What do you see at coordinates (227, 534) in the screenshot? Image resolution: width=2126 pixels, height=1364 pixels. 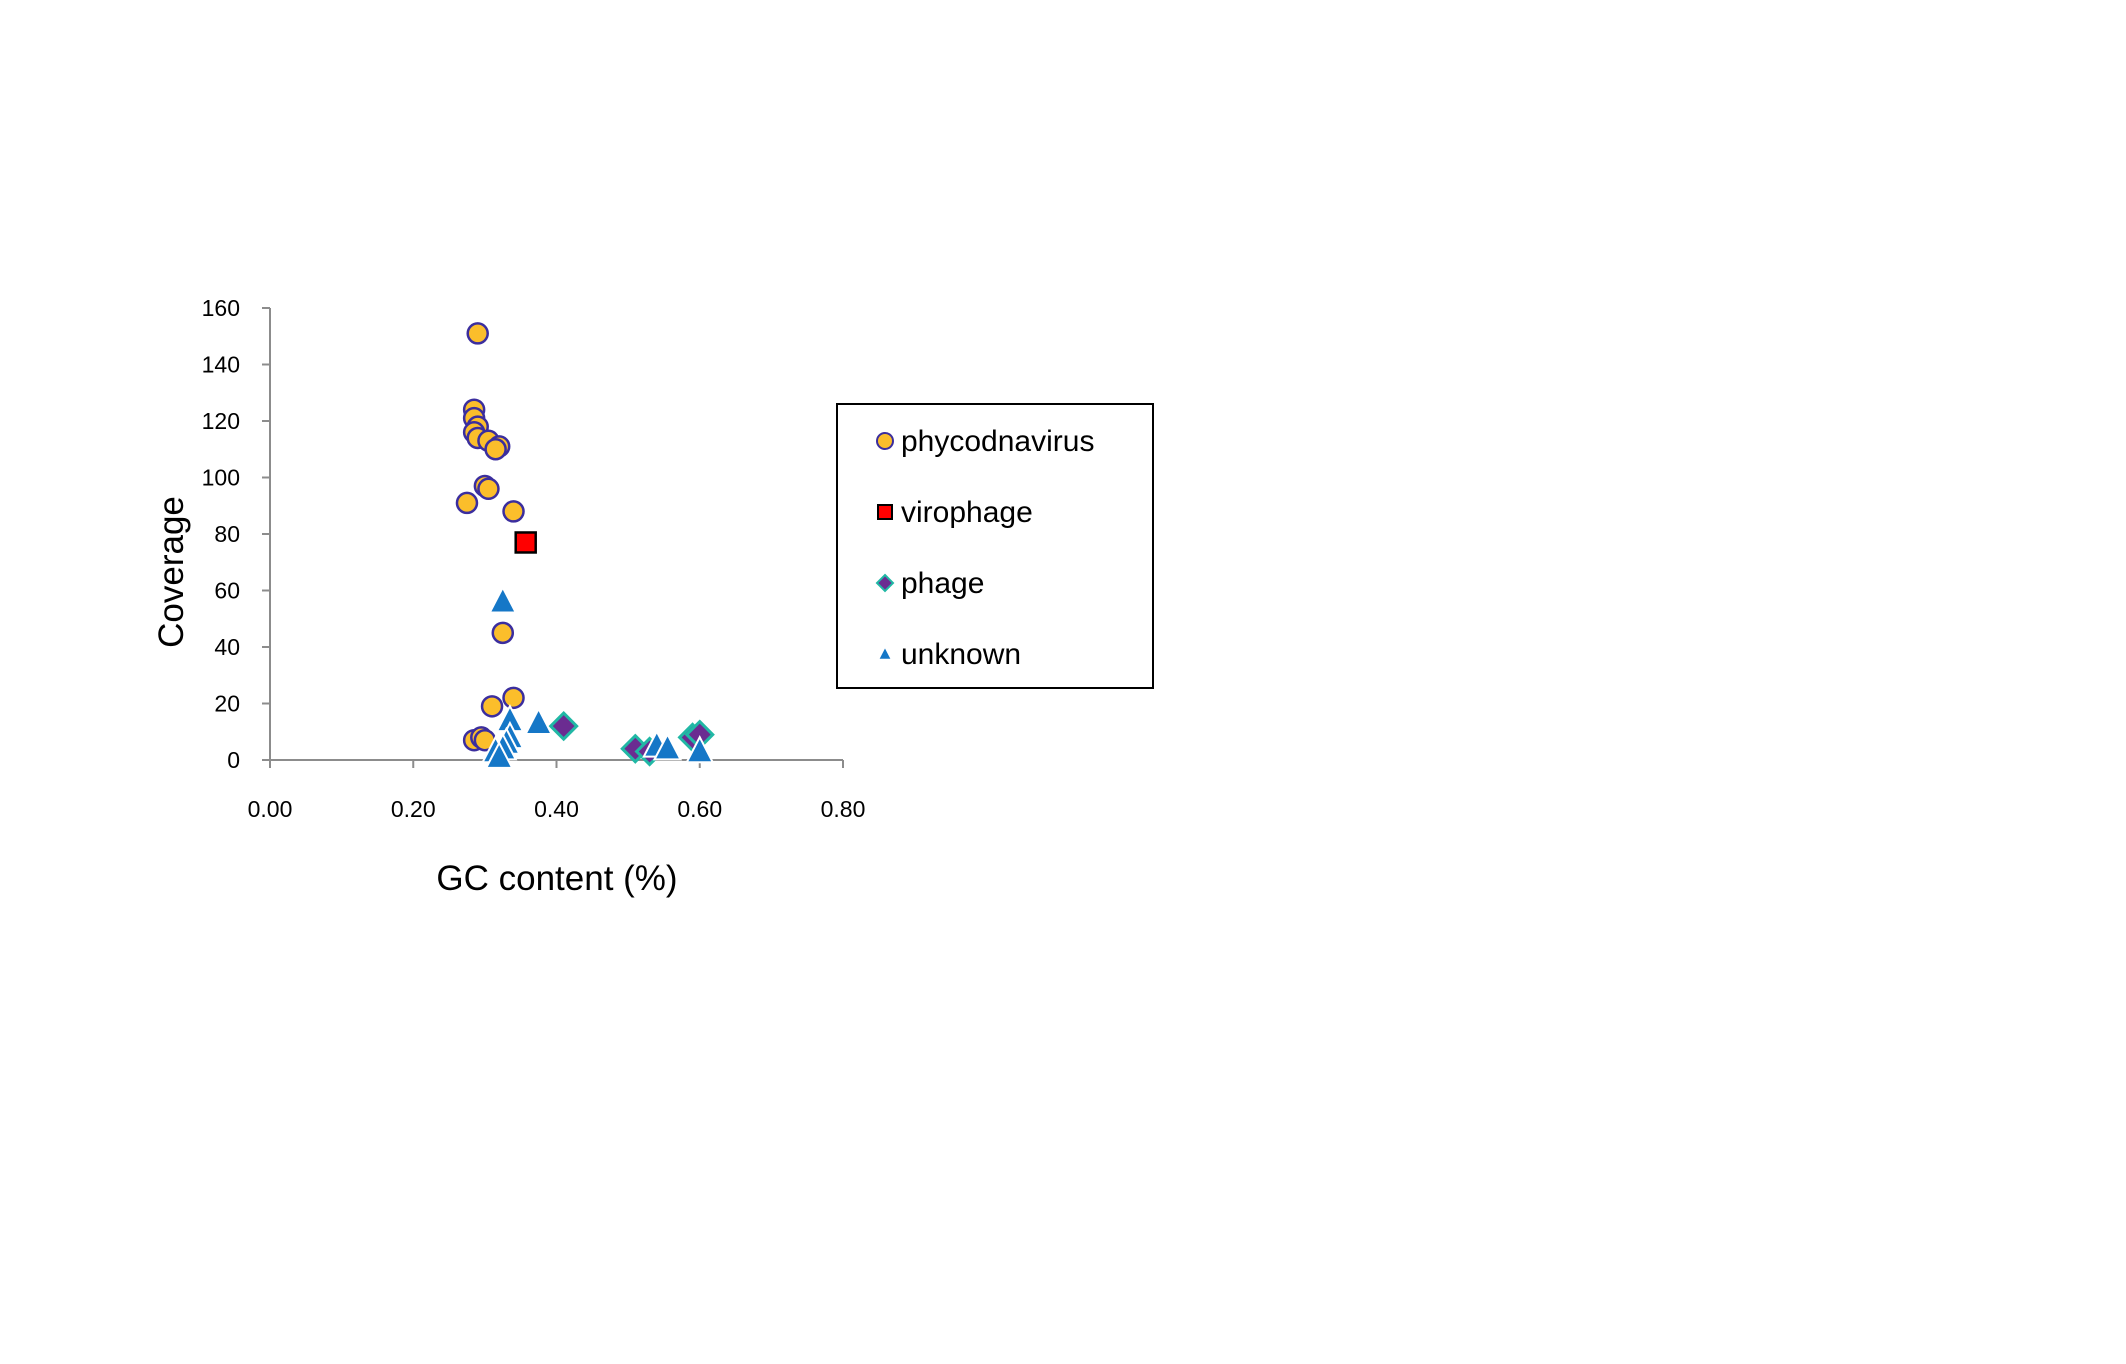 I see `y-tick-label: 80` at bounding box center [227, 534].